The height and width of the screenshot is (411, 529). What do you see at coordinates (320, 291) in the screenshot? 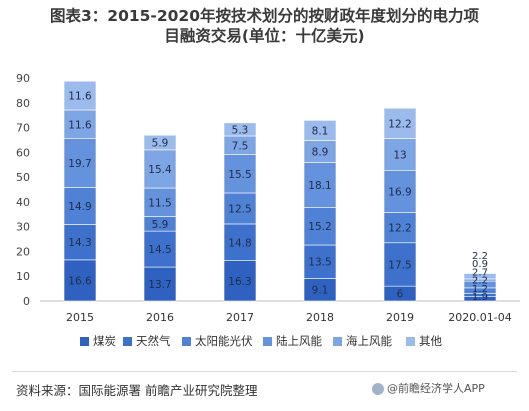
I see `data-label: 9.1` at bounding box center [320, 291].